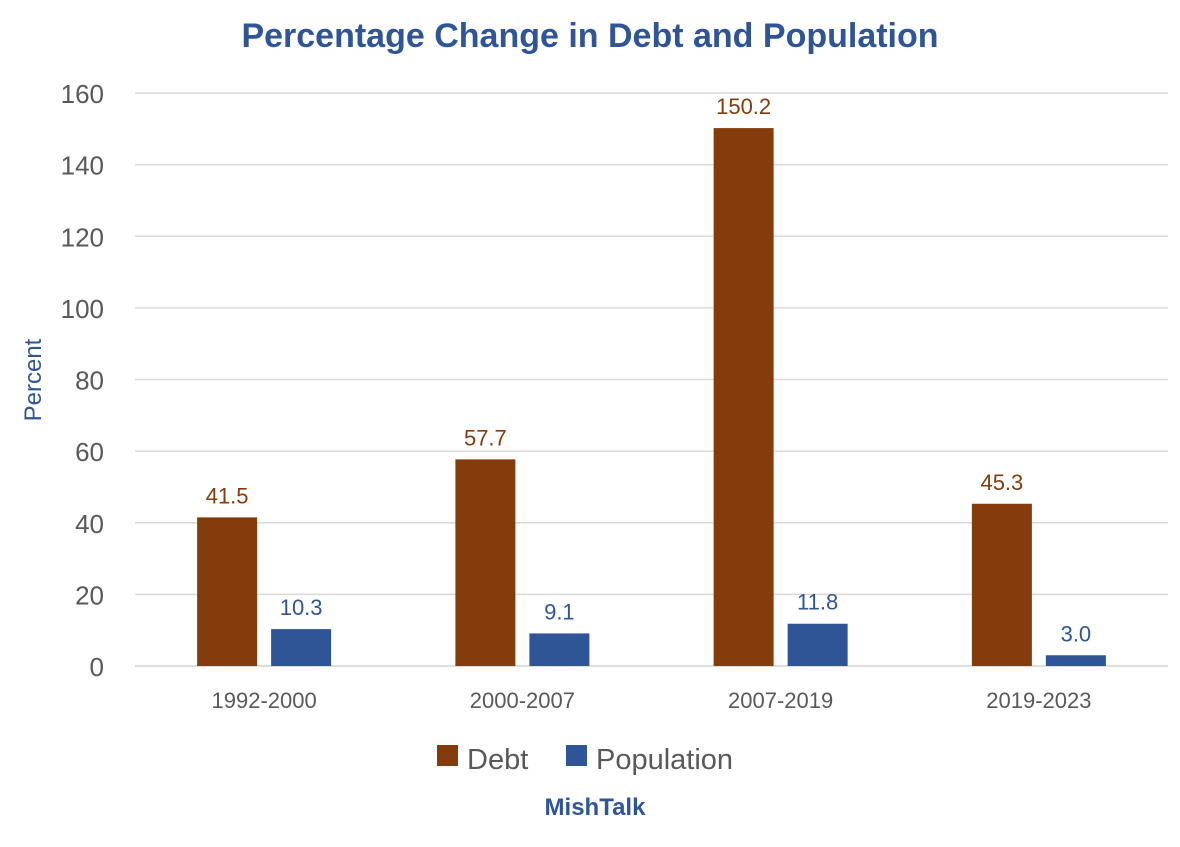 This screenshot has width=1180, height=847. I want to click on y-tick-label: 60, so click(89, 452).